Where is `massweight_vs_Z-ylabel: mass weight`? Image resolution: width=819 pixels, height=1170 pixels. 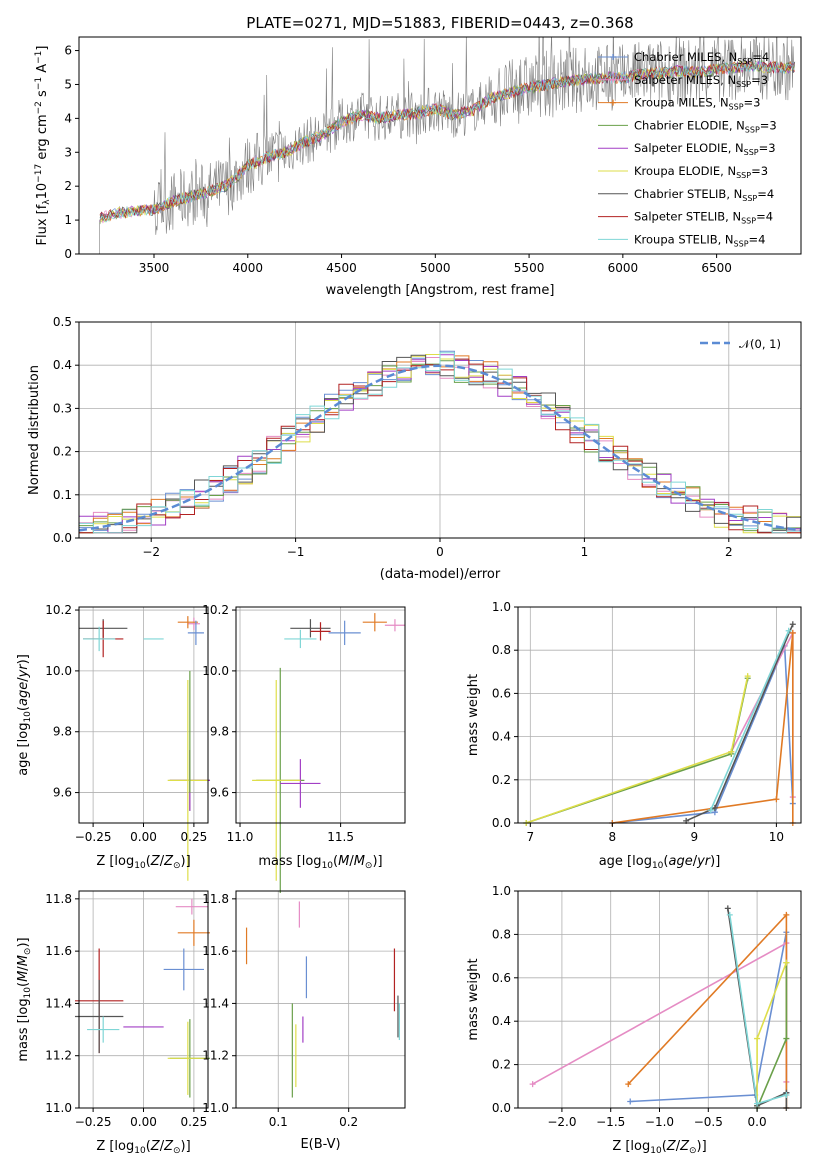
massweight_vs_Z-ylabel: mass weight is located at coordinates (473, 999).